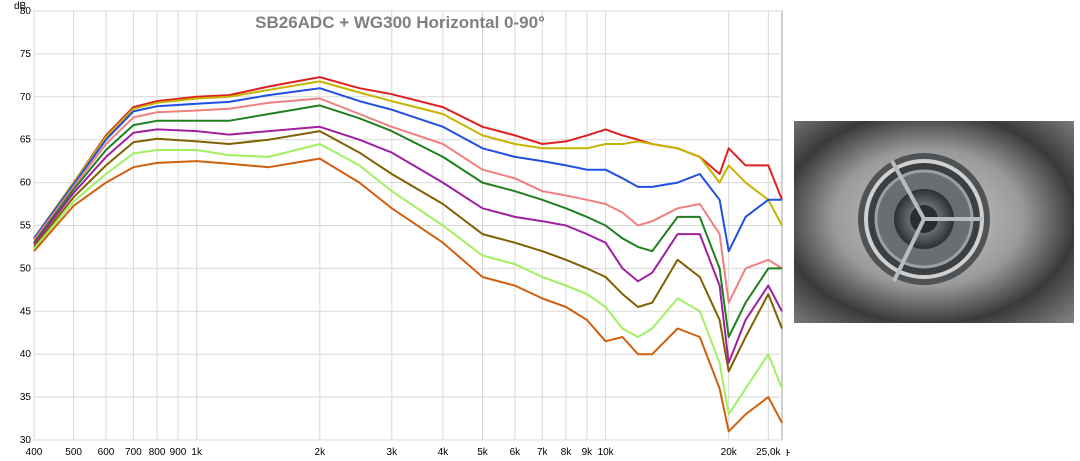 The width and height of the screenshot is (1080, 461). Describe the element at coordinates (588, 452) in the screenshot. I see `x-tick-label: 9k` at that location.